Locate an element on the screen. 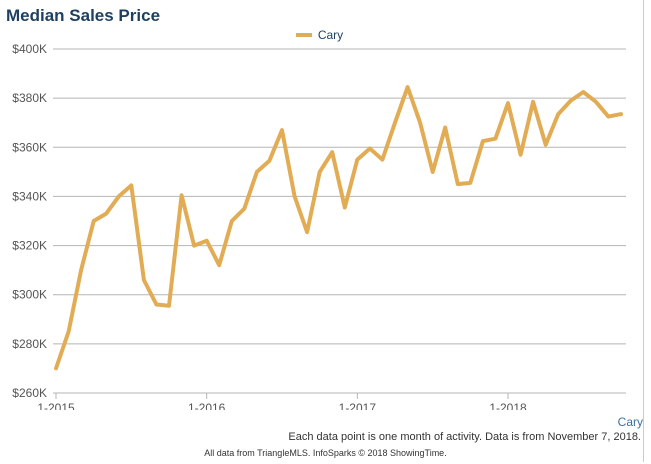 This screenshot has width=651, height=464. y-tick-label: $320K is located at coordinates (29, 246).